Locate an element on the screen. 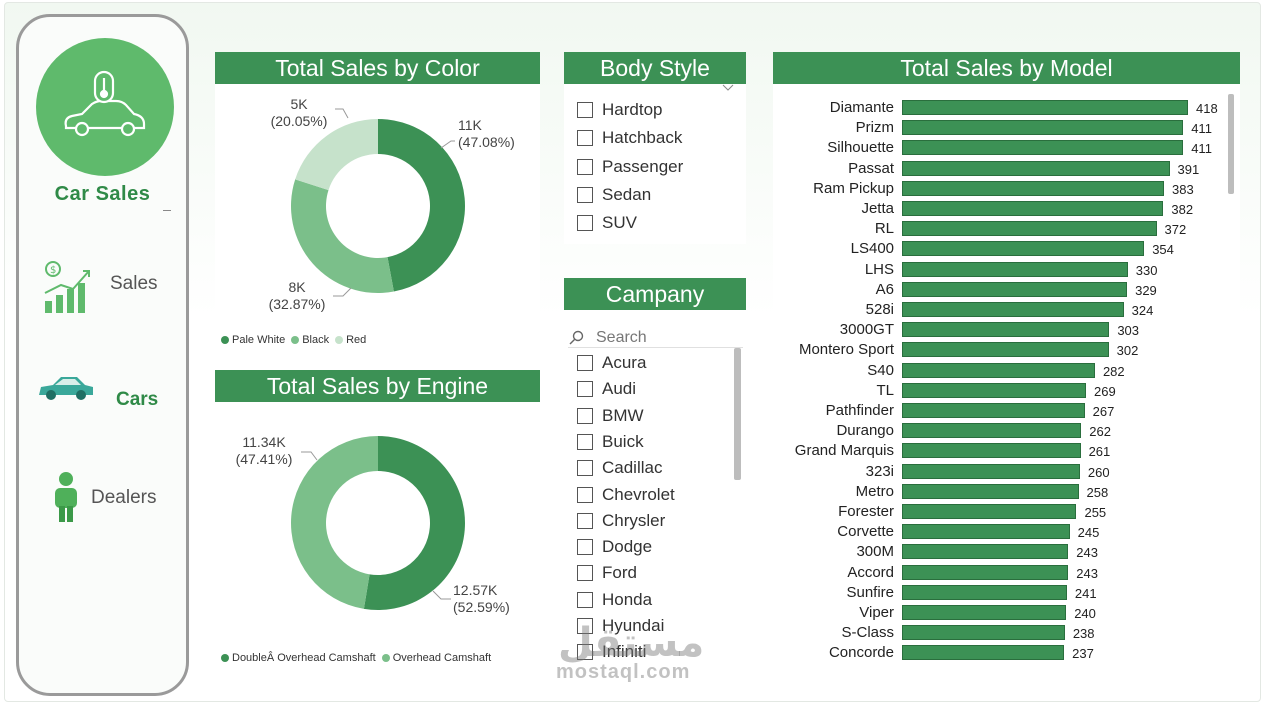  nav-item-sales: $ Sales is located at coordinates (102, 287).